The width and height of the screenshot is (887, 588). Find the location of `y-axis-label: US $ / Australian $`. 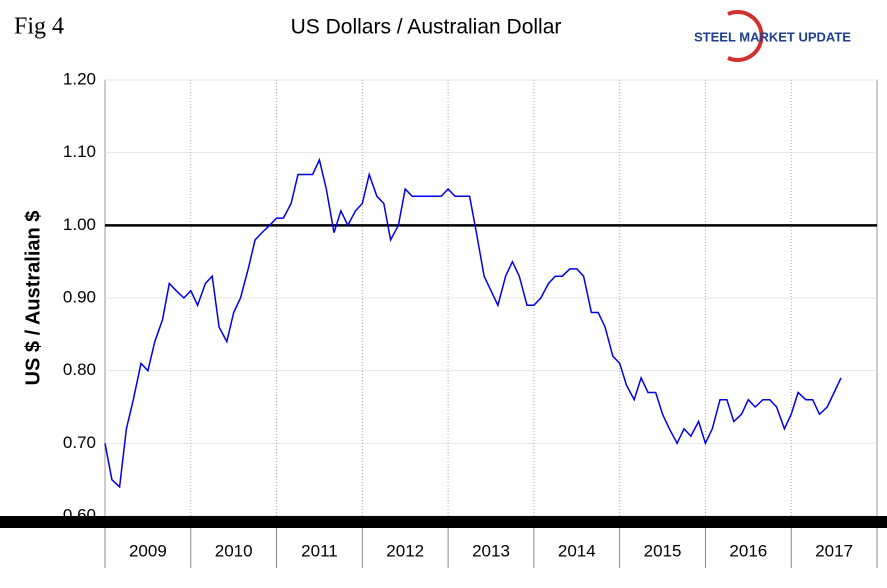

y-axis-label: US $ / Australian $ is located at coordinates (33, 298).